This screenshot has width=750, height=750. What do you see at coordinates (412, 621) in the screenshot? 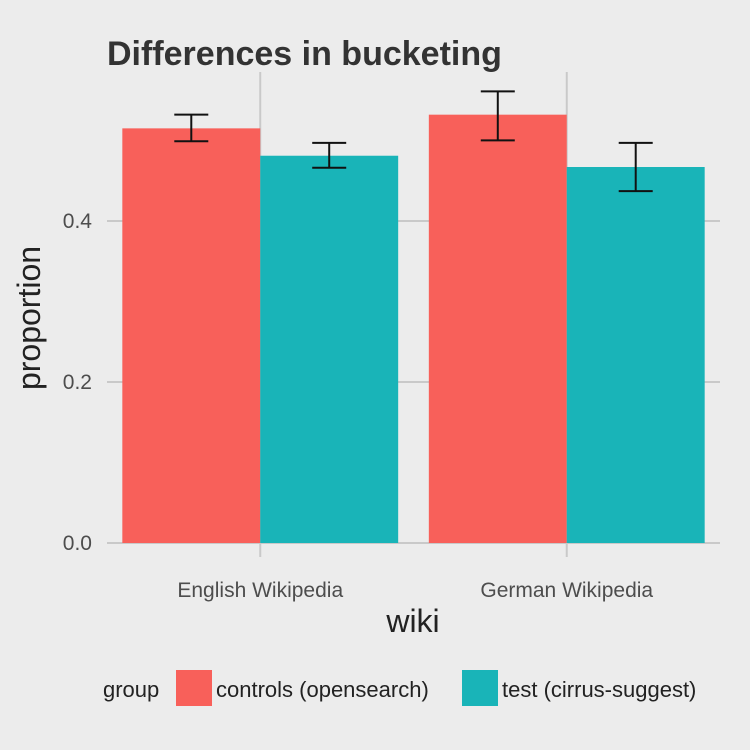
I see `x-axis-title: wiki` at bounding box center [412, 621].